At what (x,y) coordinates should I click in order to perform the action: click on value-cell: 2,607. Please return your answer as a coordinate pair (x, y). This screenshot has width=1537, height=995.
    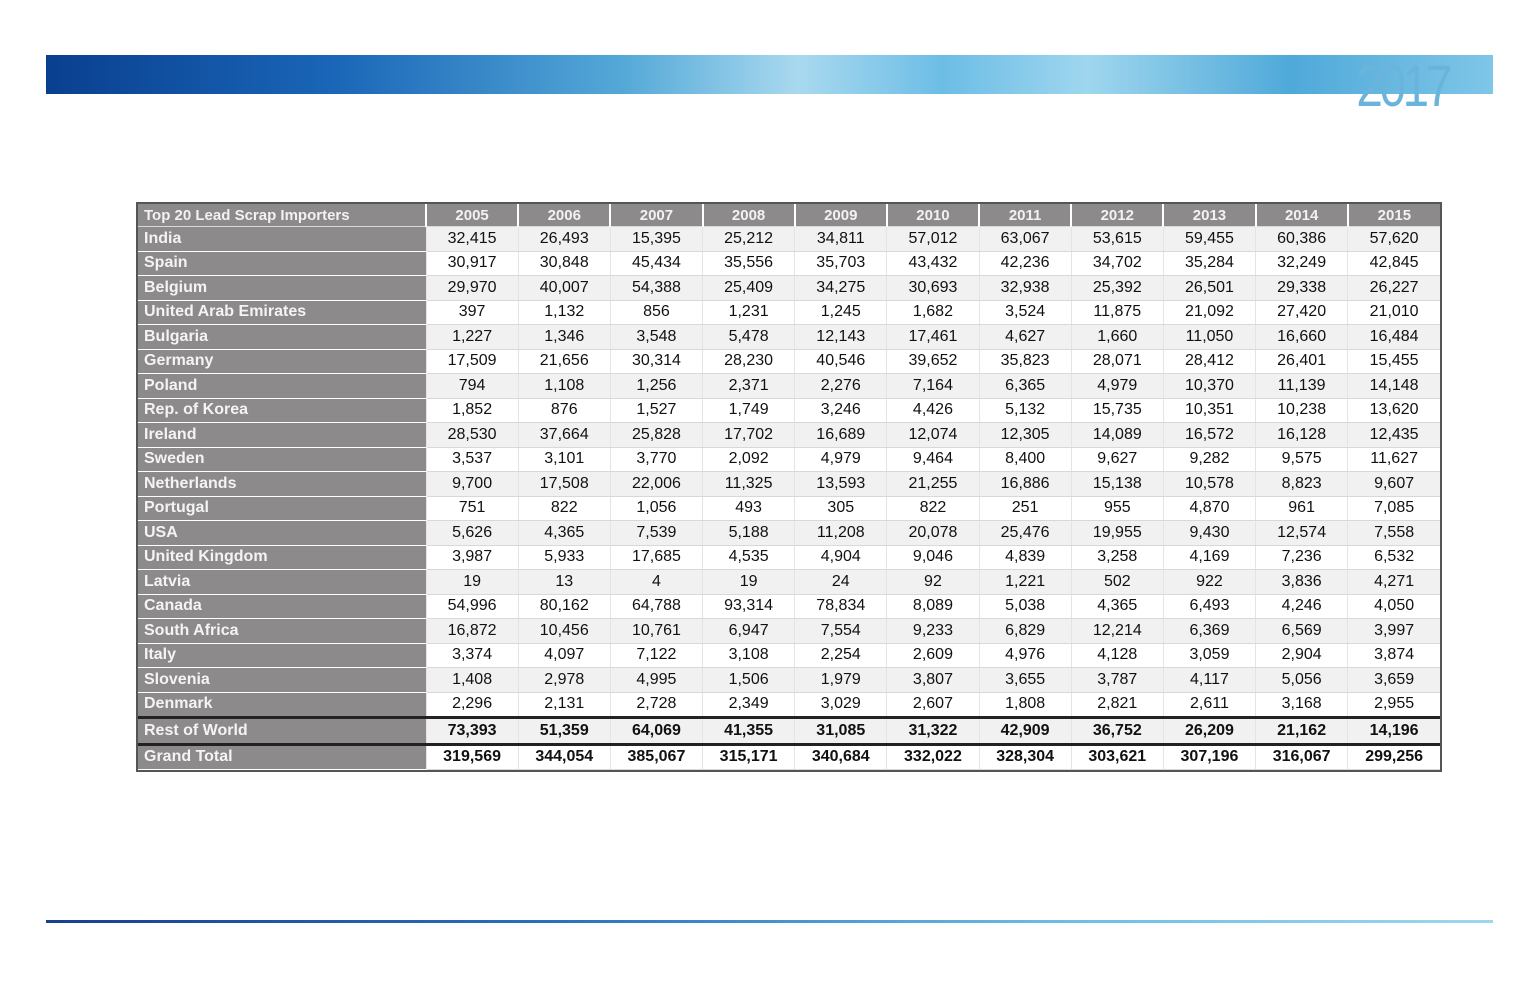
    Looking at the image, I should click on (933, 705).